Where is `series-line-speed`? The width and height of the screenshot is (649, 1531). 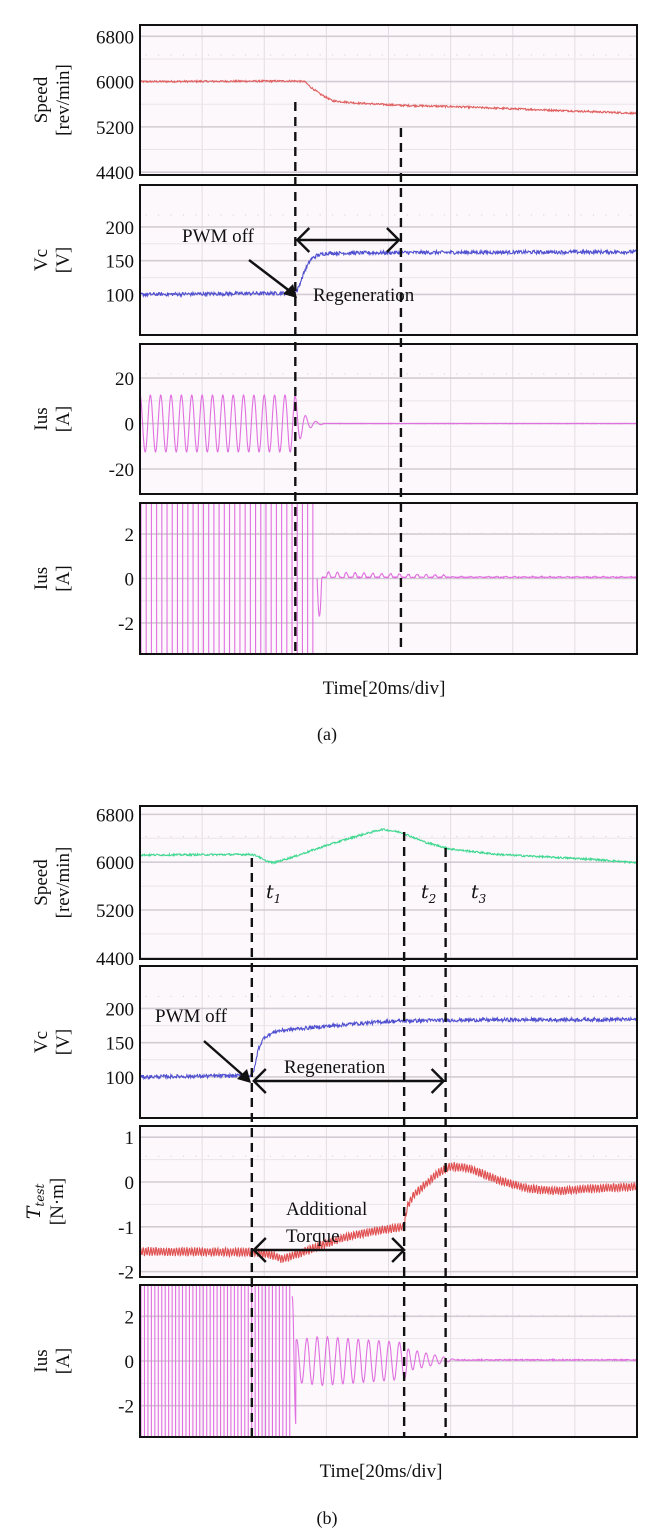
series-line-speed is located at coordinates (388, 97).